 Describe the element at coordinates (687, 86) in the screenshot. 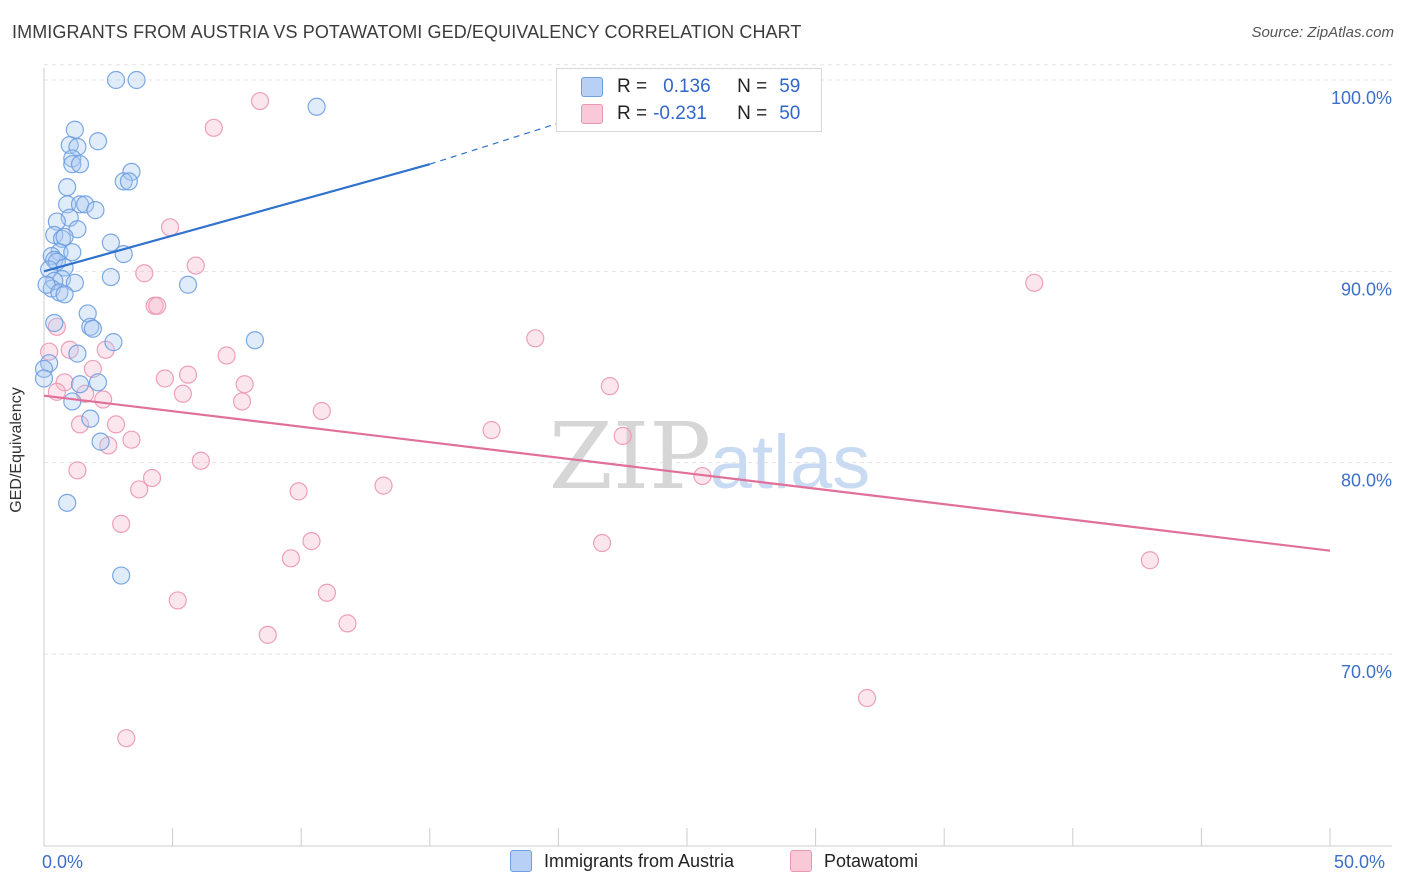

I see `austria-r-value: 0.136` at that location.